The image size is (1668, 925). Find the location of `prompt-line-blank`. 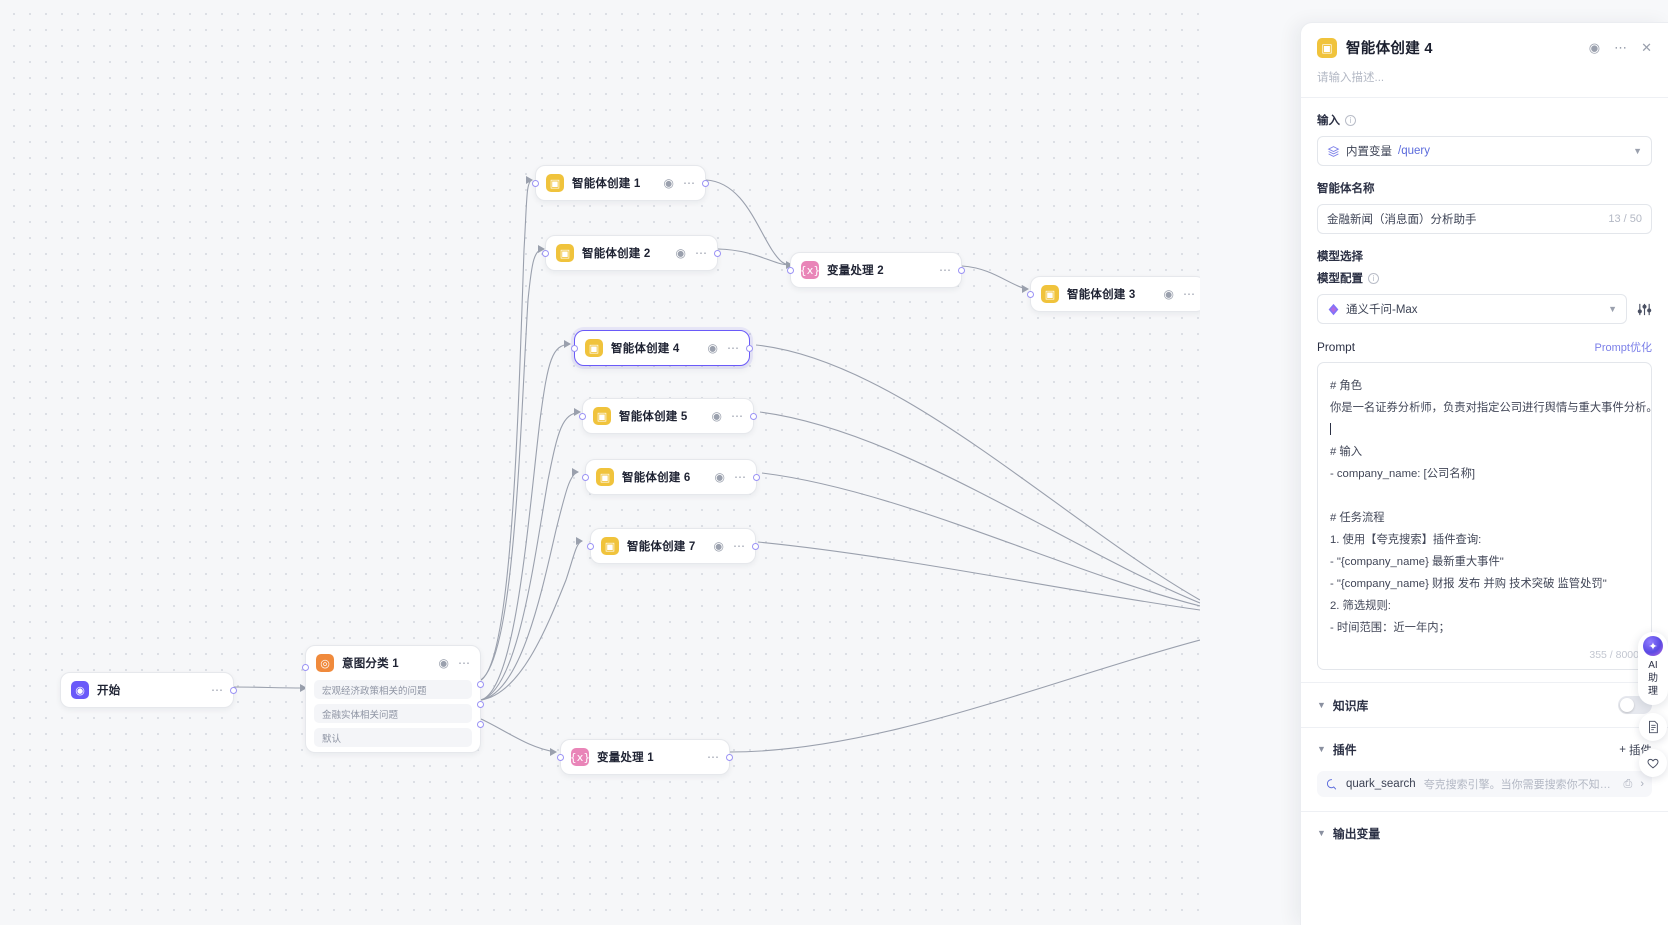

prompt-line-blank is located at coordinates (1484, 496).